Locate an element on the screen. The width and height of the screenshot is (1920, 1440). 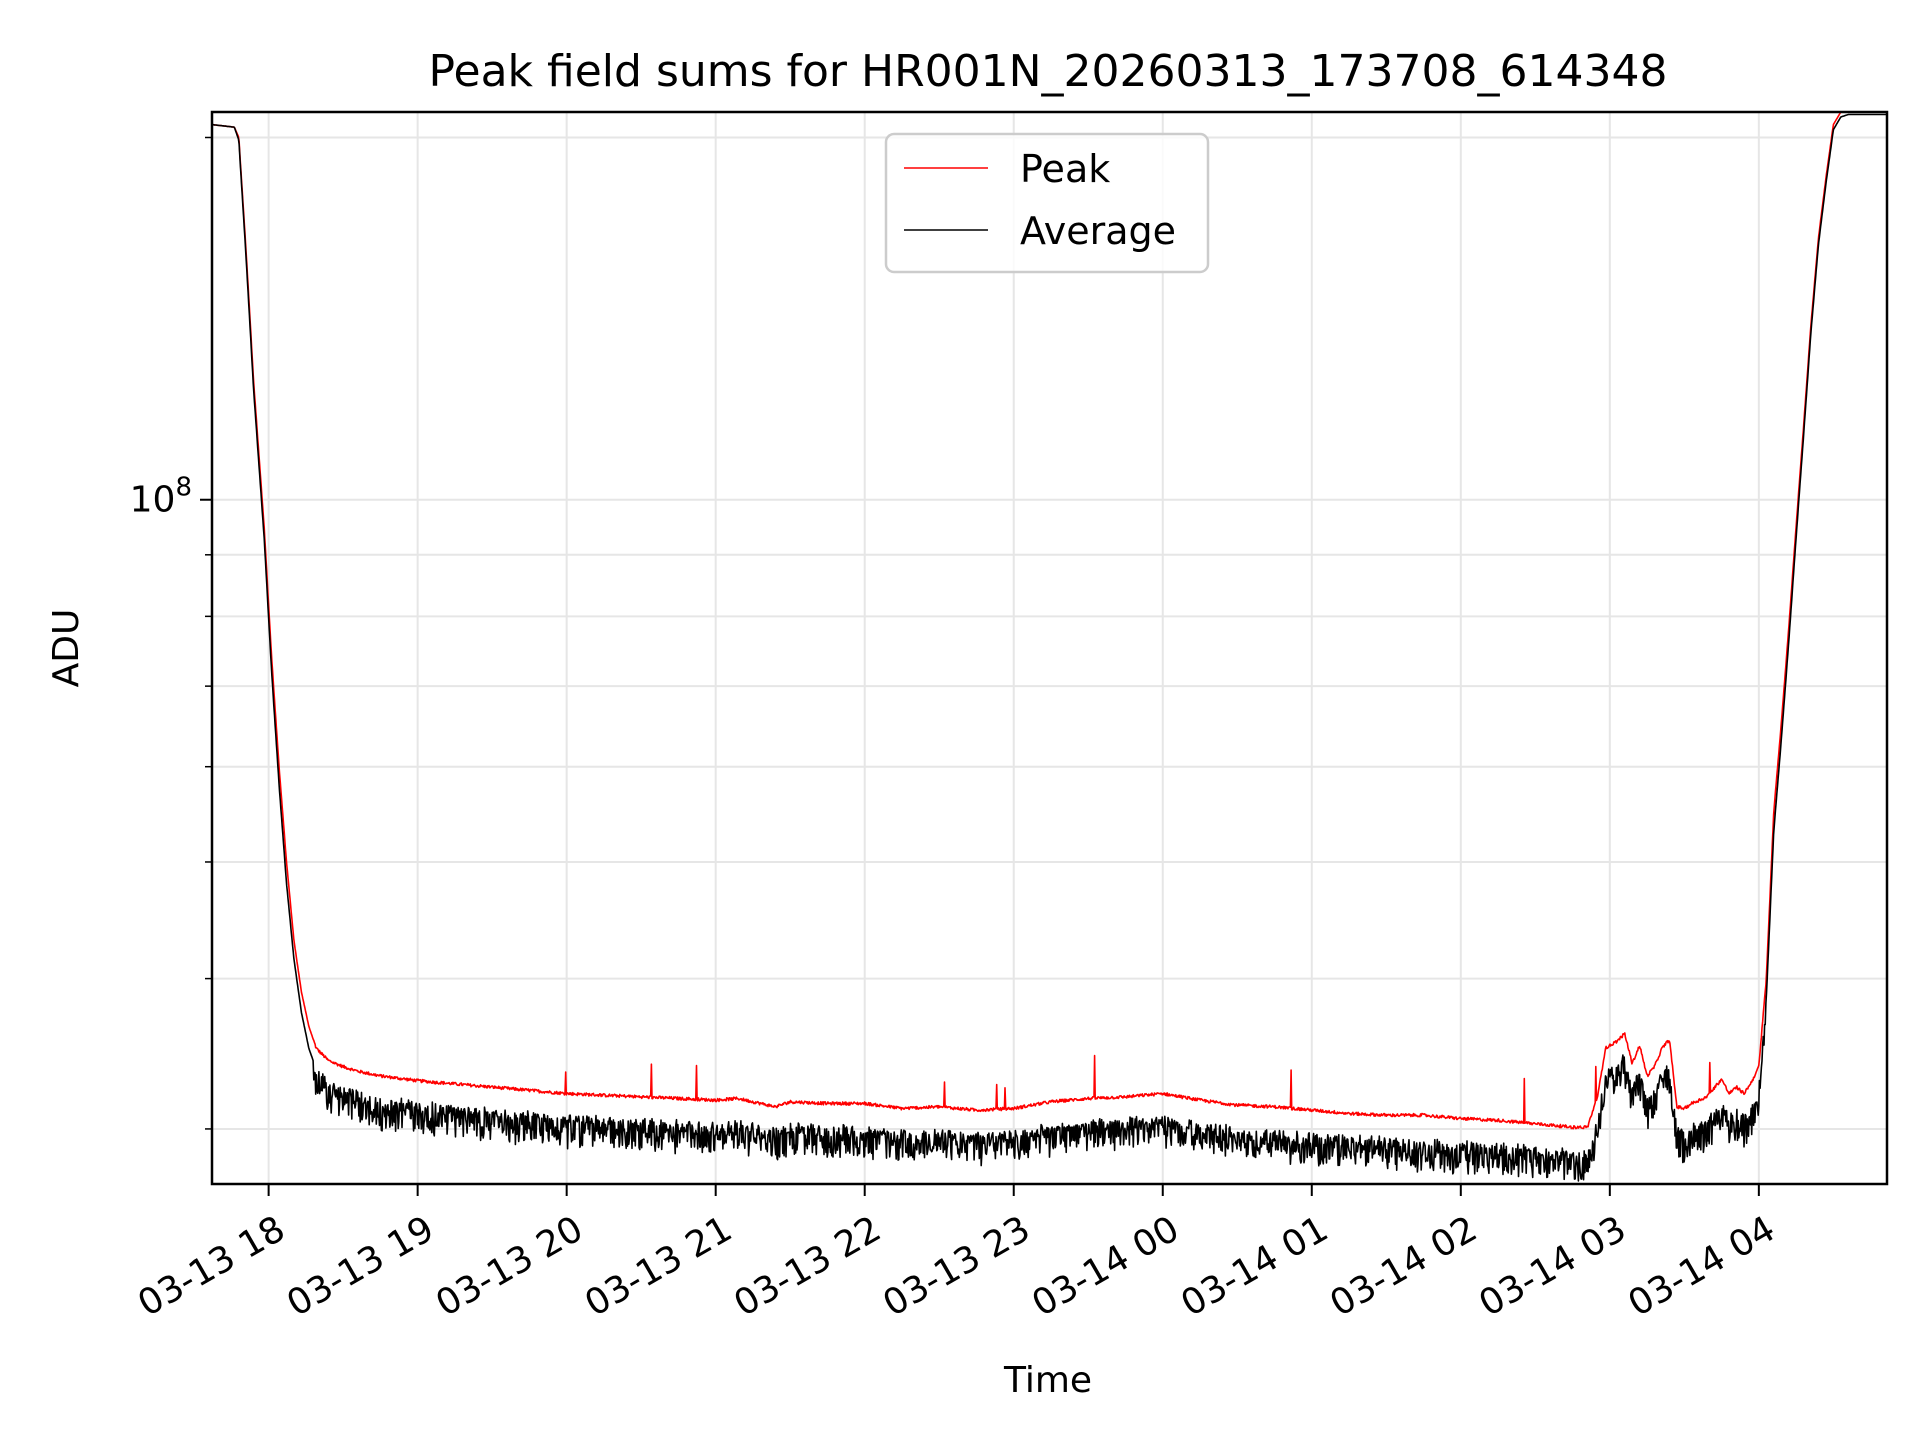
y-tick-labels: 108 is located at coordinates (161, 497).